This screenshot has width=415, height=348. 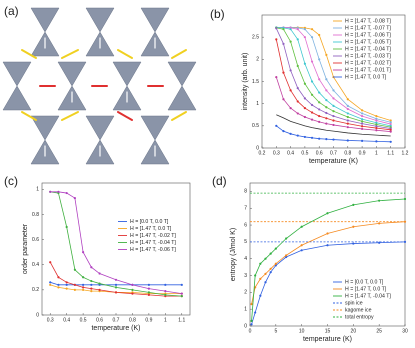 I want to click on y-tick-label: 0.6, so click(x=35, y=240).